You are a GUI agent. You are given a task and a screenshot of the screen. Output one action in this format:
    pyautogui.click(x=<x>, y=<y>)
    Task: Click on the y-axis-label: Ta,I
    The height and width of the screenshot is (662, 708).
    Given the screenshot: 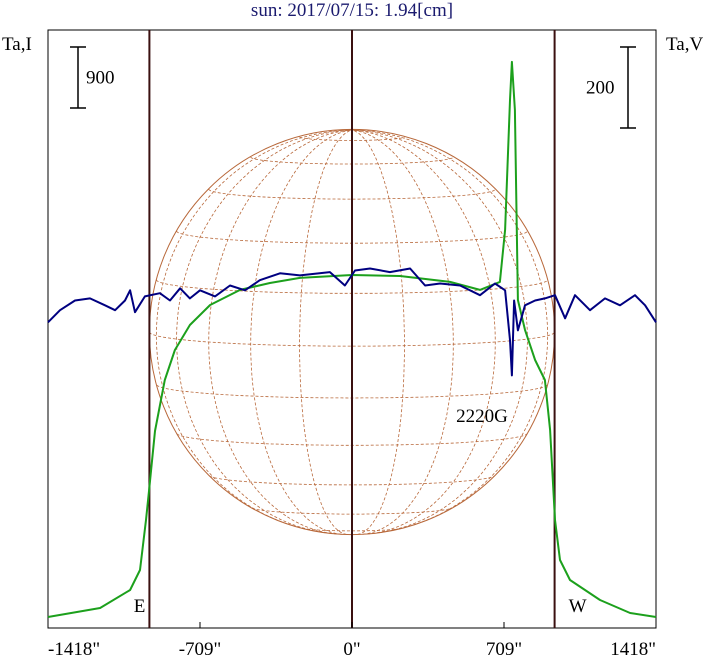 What is the action you would take?
    pyautogui.click(x=17, y=44)
    